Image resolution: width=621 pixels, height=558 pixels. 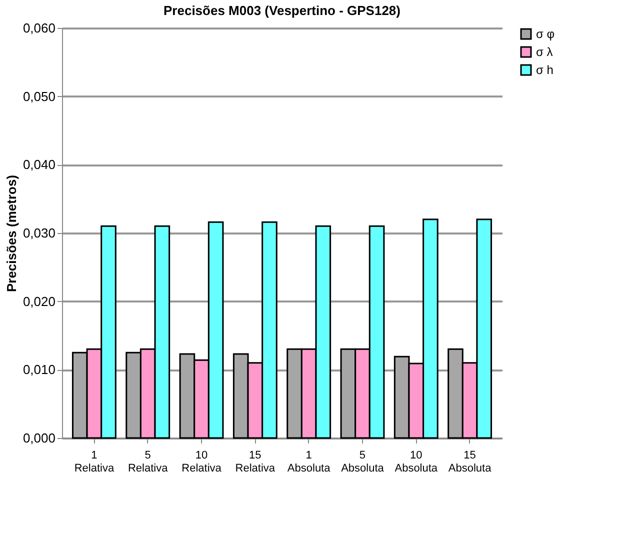 I want to click on y-tick-label: 0,040, so click(x=39, y=164).